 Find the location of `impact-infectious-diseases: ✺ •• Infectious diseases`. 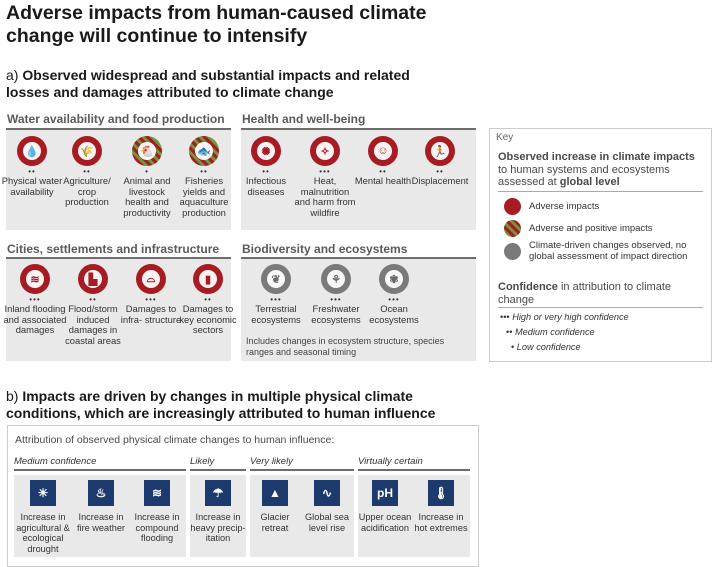

impact-infectious-diseases: ✺ •• Infectious diseases is located at coordinates (266, 166).